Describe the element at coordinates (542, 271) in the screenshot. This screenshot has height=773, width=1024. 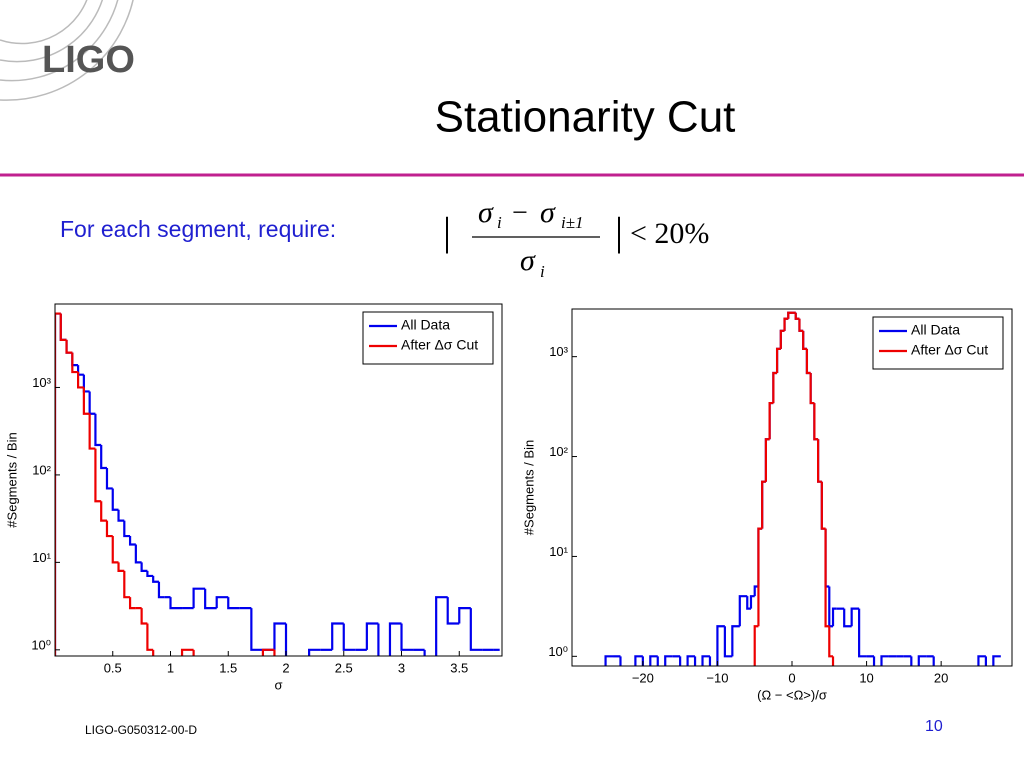
I see `subscript: i` at that location.